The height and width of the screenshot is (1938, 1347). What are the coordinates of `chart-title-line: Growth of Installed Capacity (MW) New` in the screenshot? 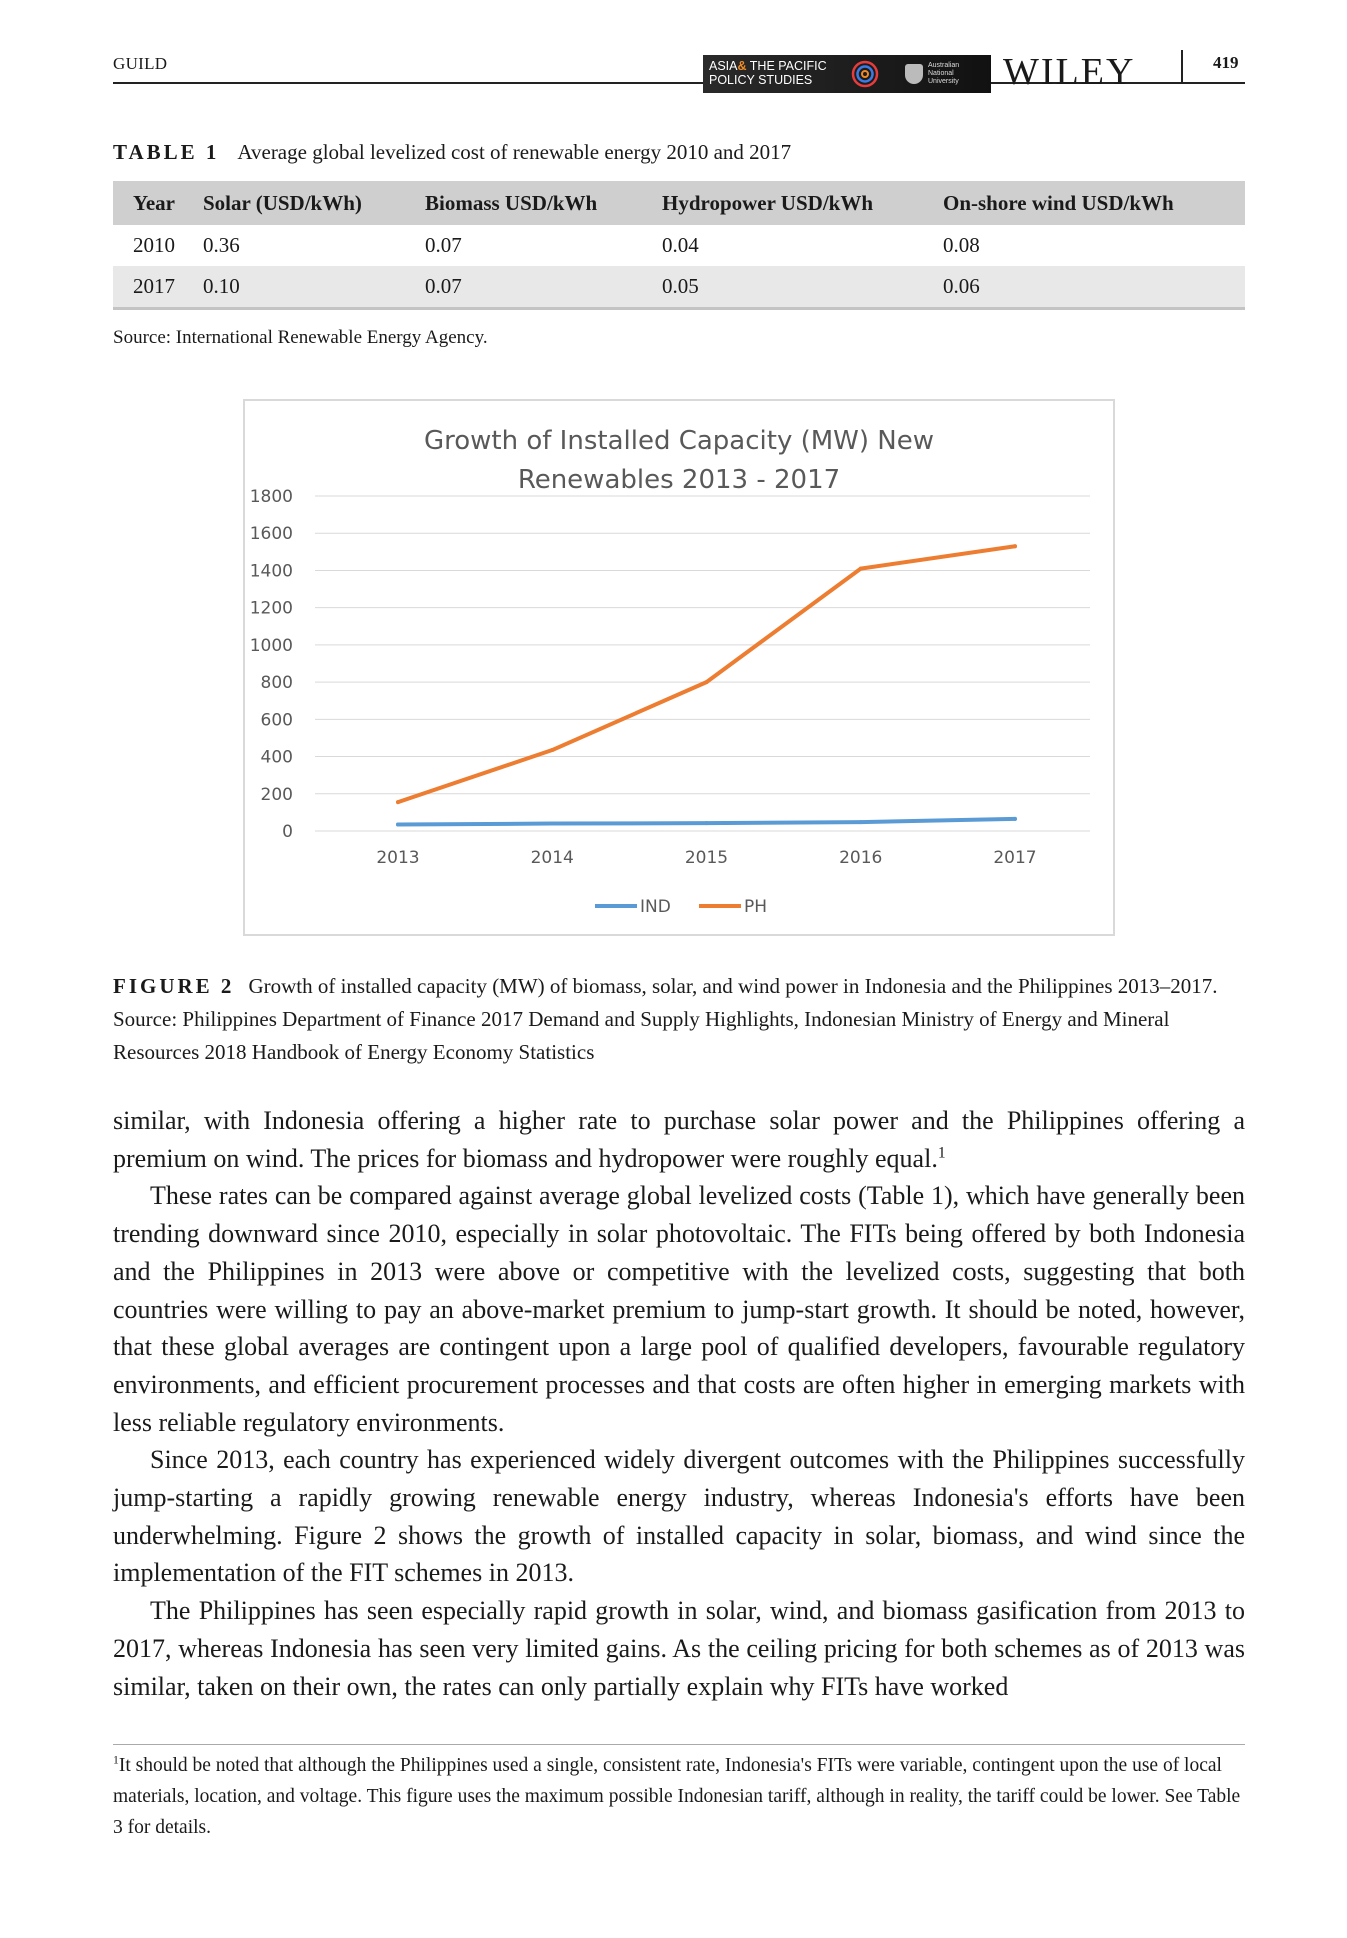 It's located at (679, 441).